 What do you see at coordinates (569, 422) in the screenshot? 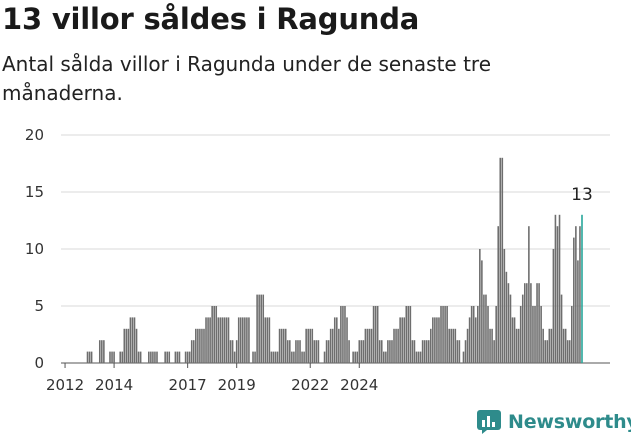
I see `newsworthy-wordmark: Newsworthy` at bounding box center [569, 422].